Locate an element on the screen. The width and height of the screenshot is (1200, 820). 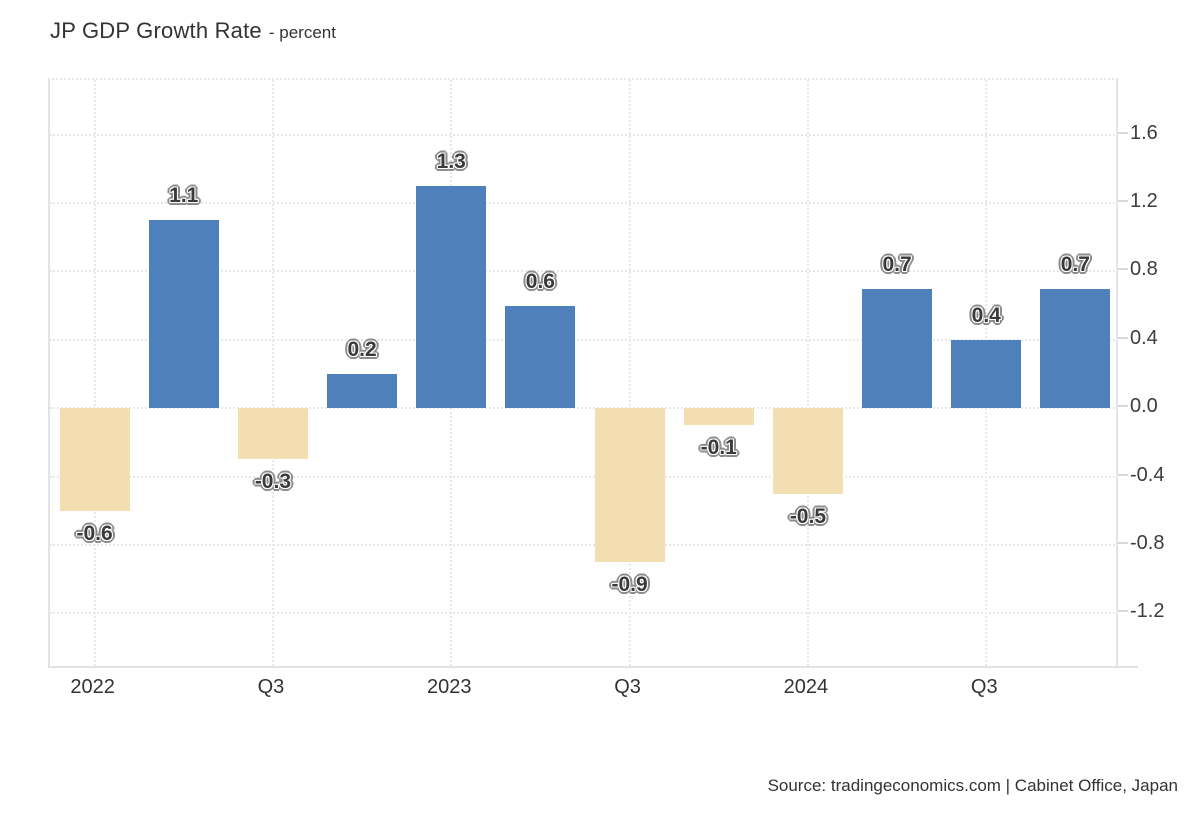
bar-value-label: 0.6 is located at coordinates (540, 281).